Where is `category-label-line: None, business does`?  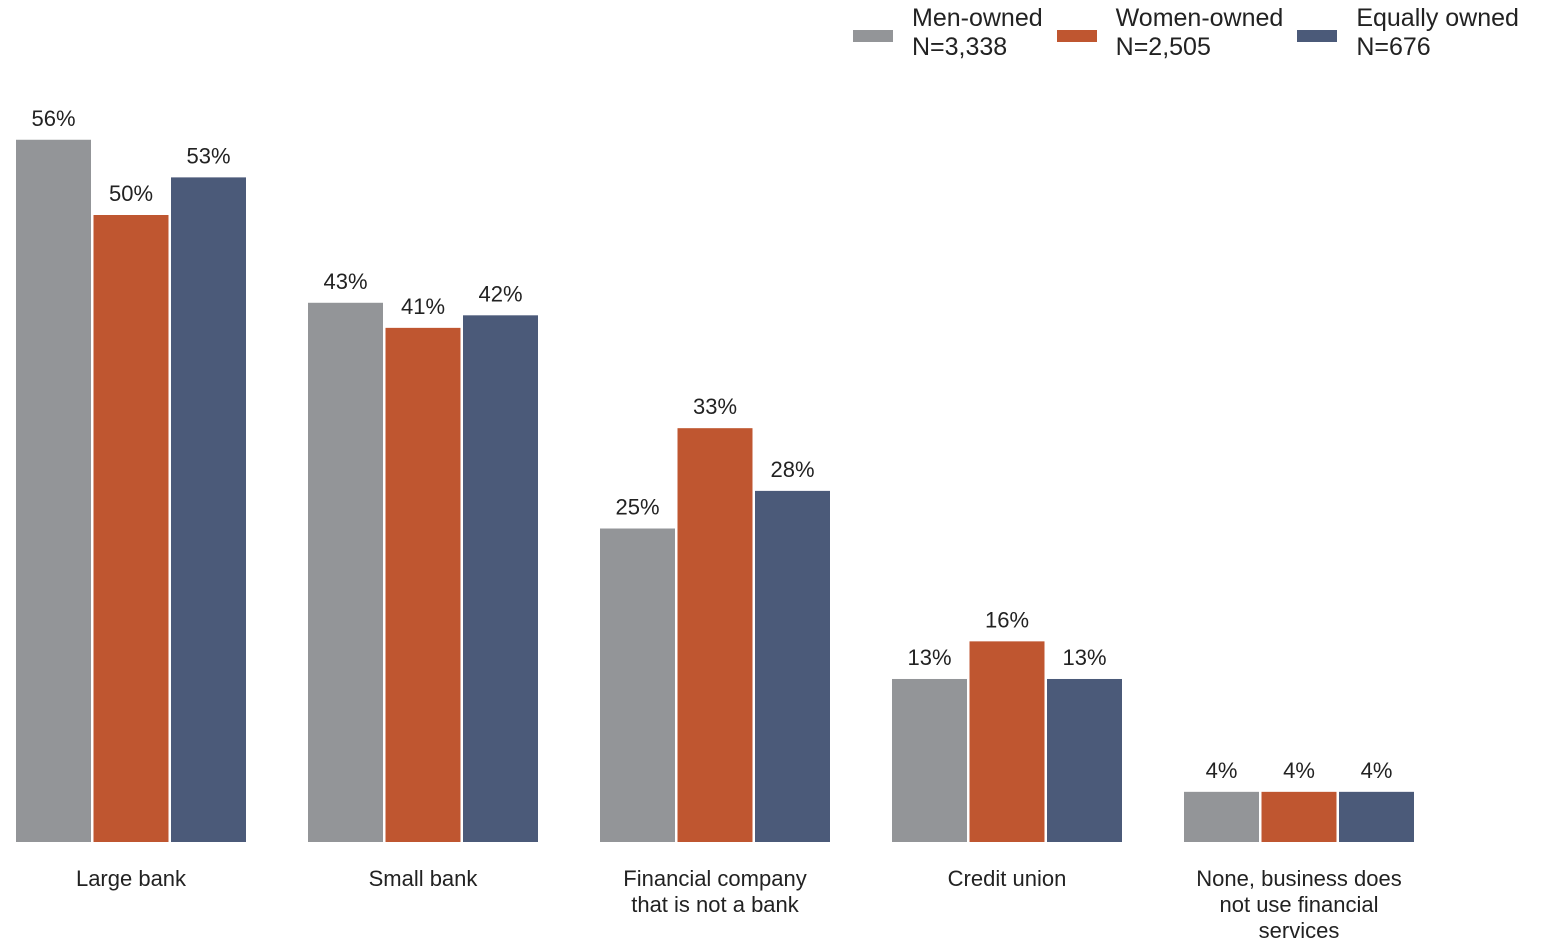
category-label-line: None, business does is located at coordinates (1298, 878).